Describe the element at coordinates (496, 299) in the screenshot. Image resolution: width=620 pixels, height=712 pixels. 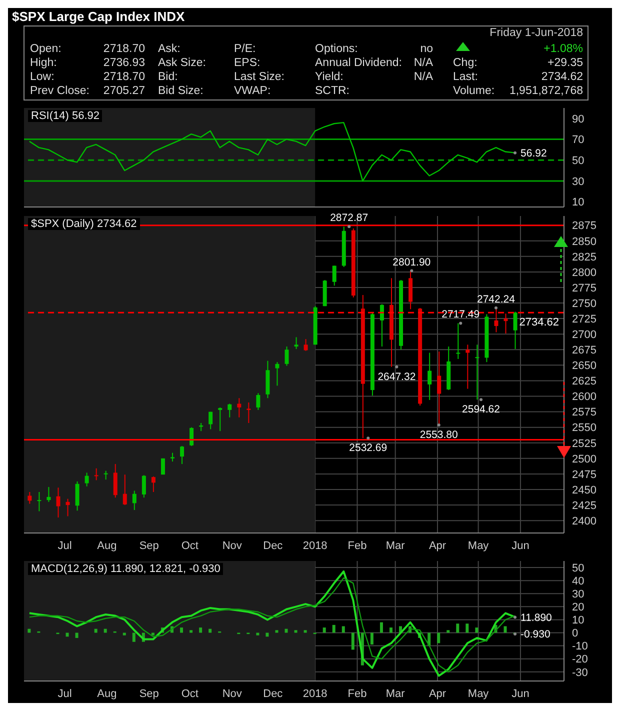
I see `annotation: 2742.24` at that location.